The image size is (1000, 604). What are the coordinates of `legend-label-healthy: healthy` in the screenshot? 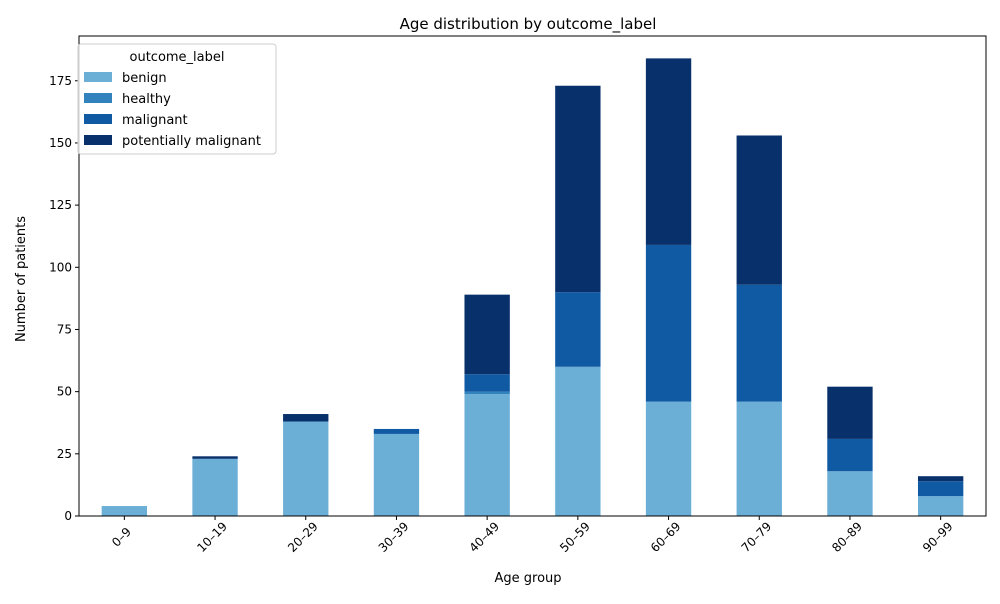 It's located at (146, 99).